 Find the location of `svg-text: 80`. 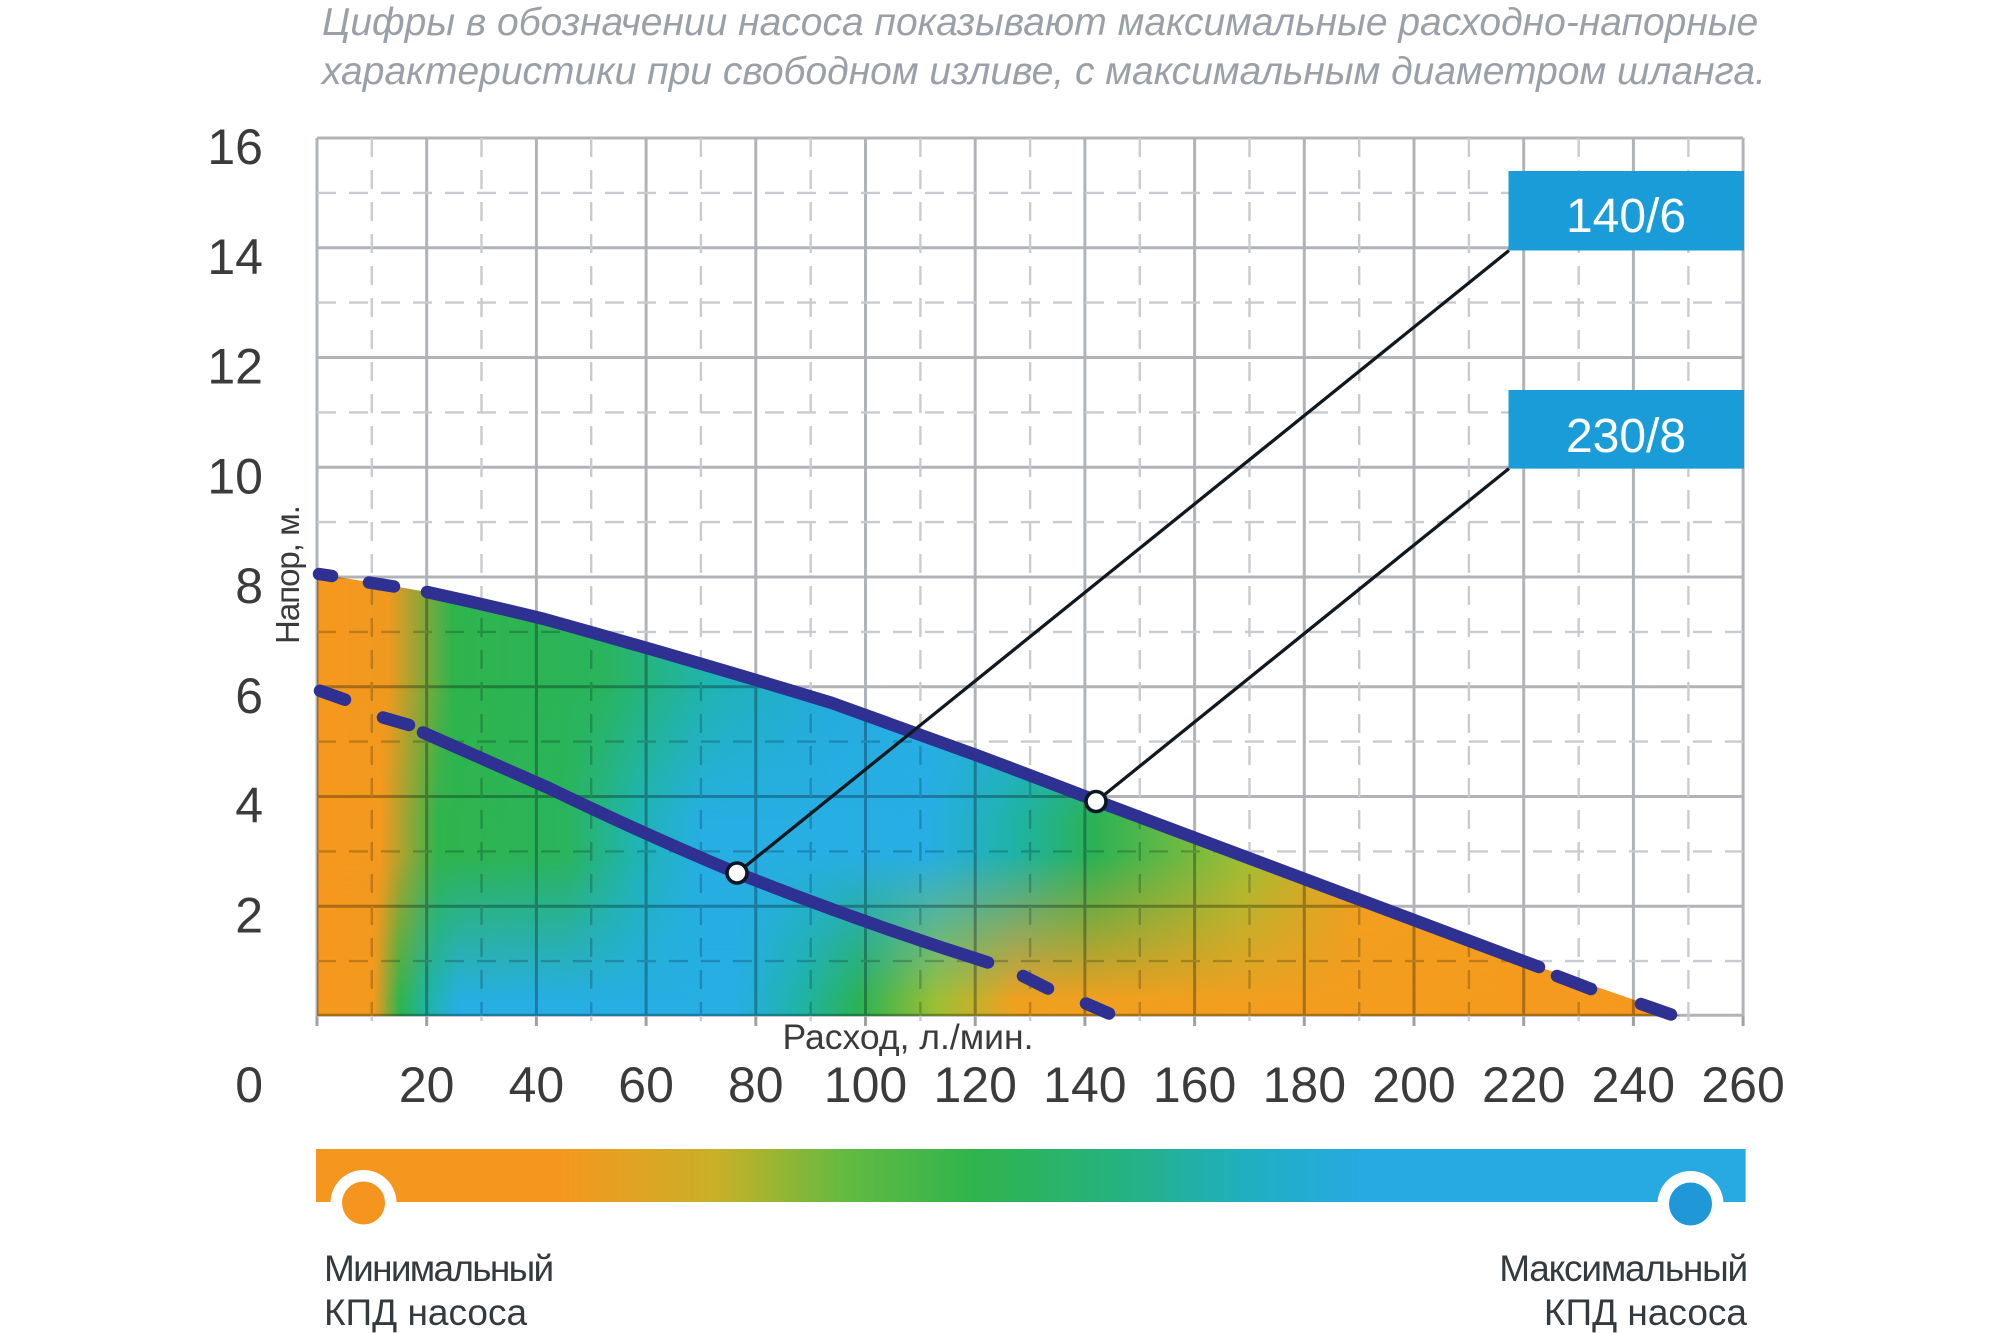

svg-text: 80 is located at coordinates (756, 1085).